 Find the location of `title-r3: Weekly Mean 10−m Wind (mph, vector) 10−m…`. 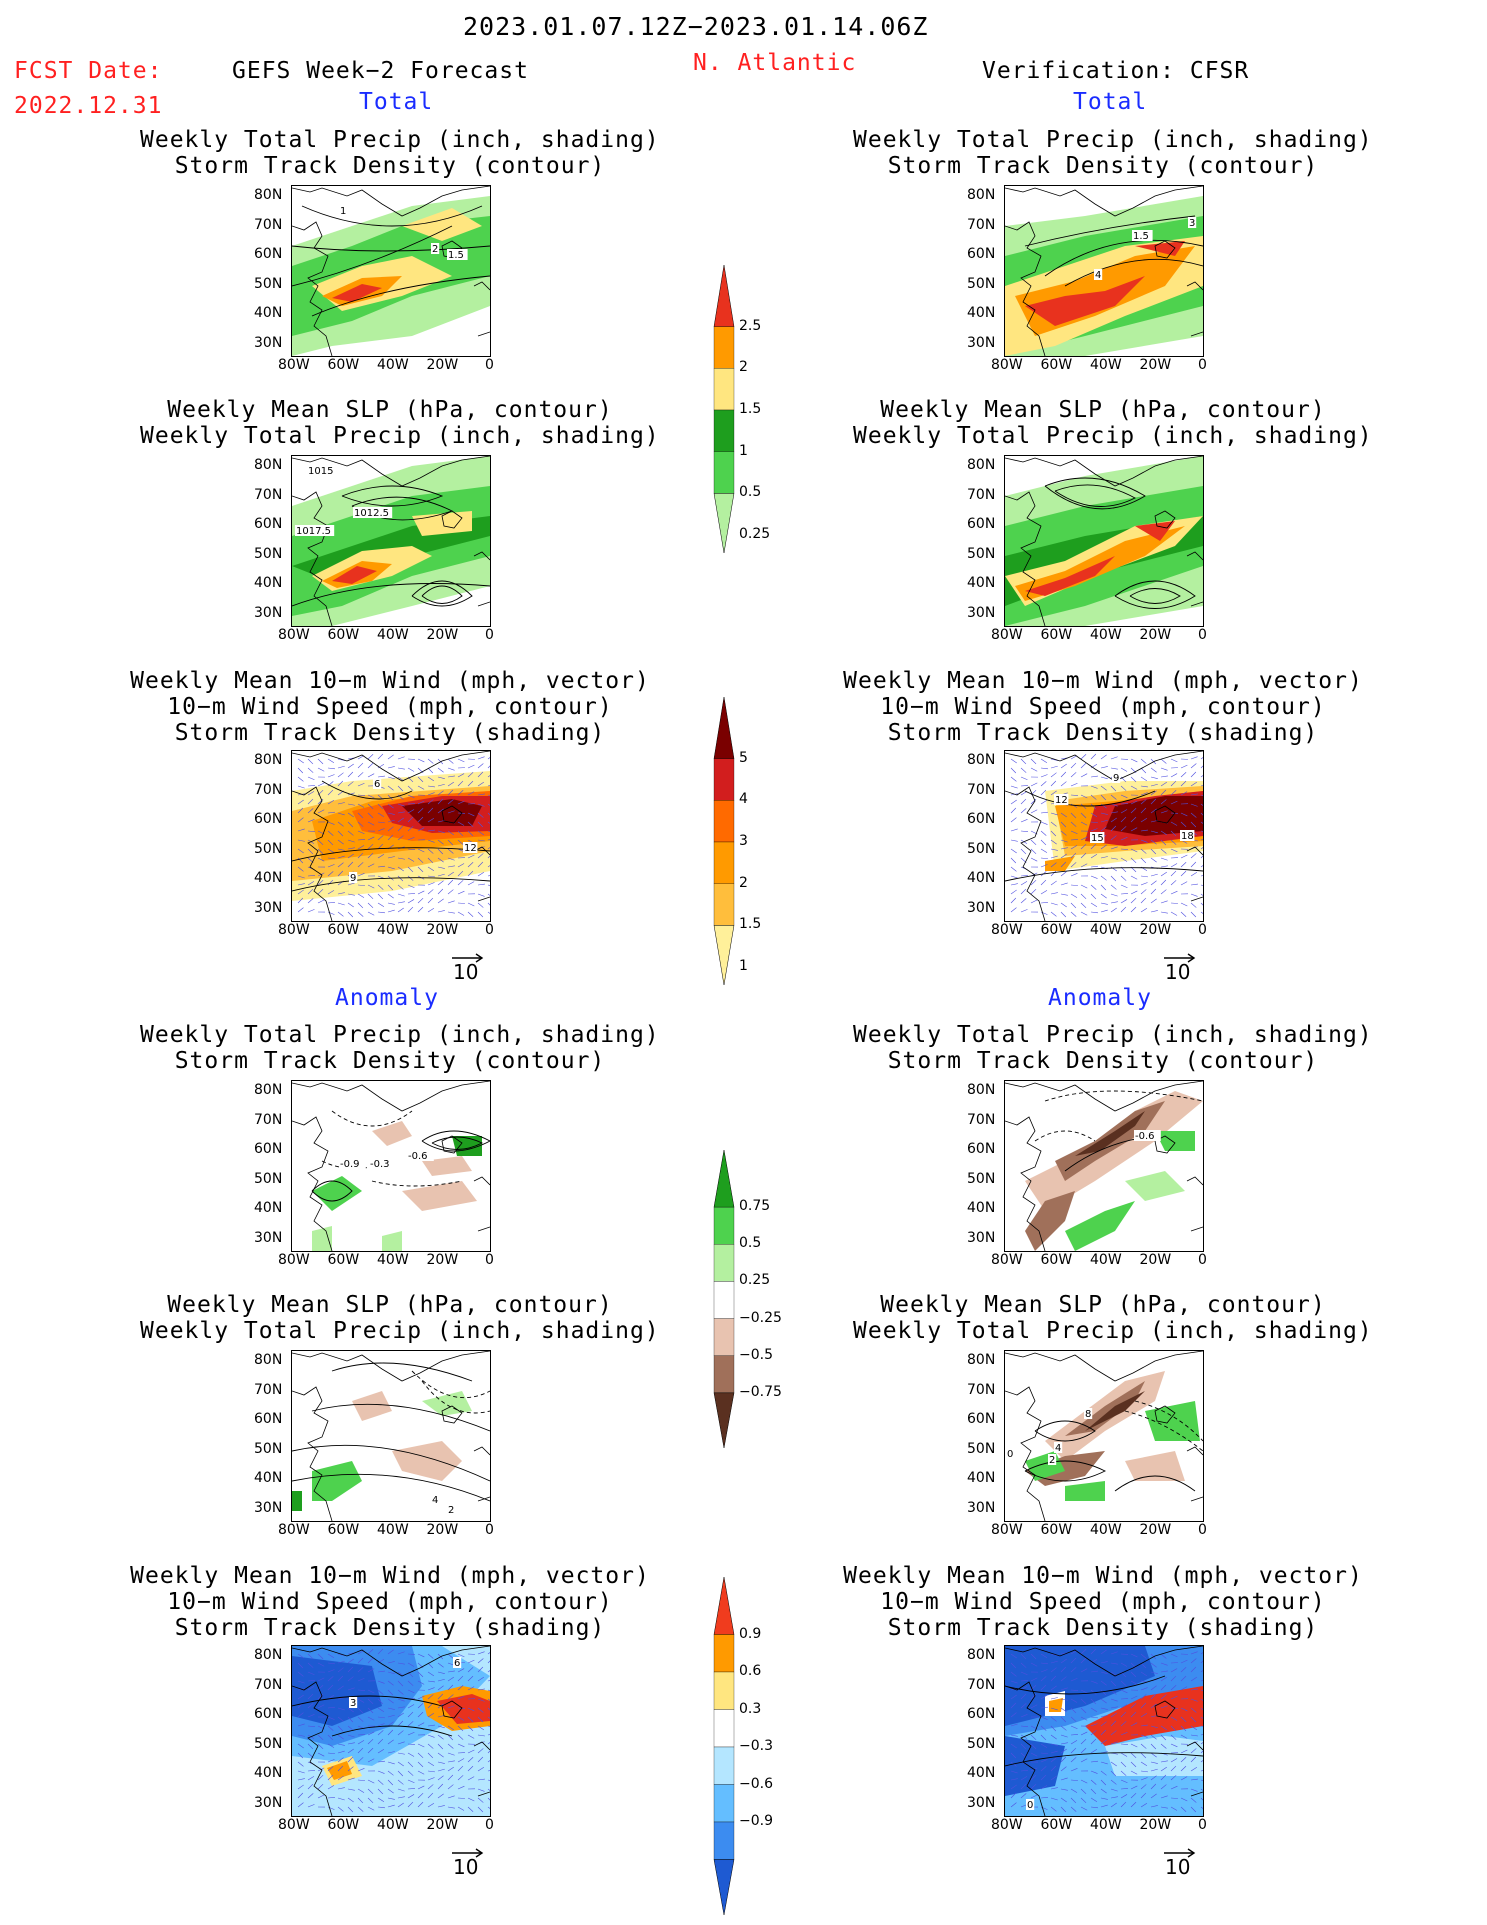

title-r3: Weekly Mean 10−m Wind (mph, vector) 10−m… is located at coordinates (1103, 707).